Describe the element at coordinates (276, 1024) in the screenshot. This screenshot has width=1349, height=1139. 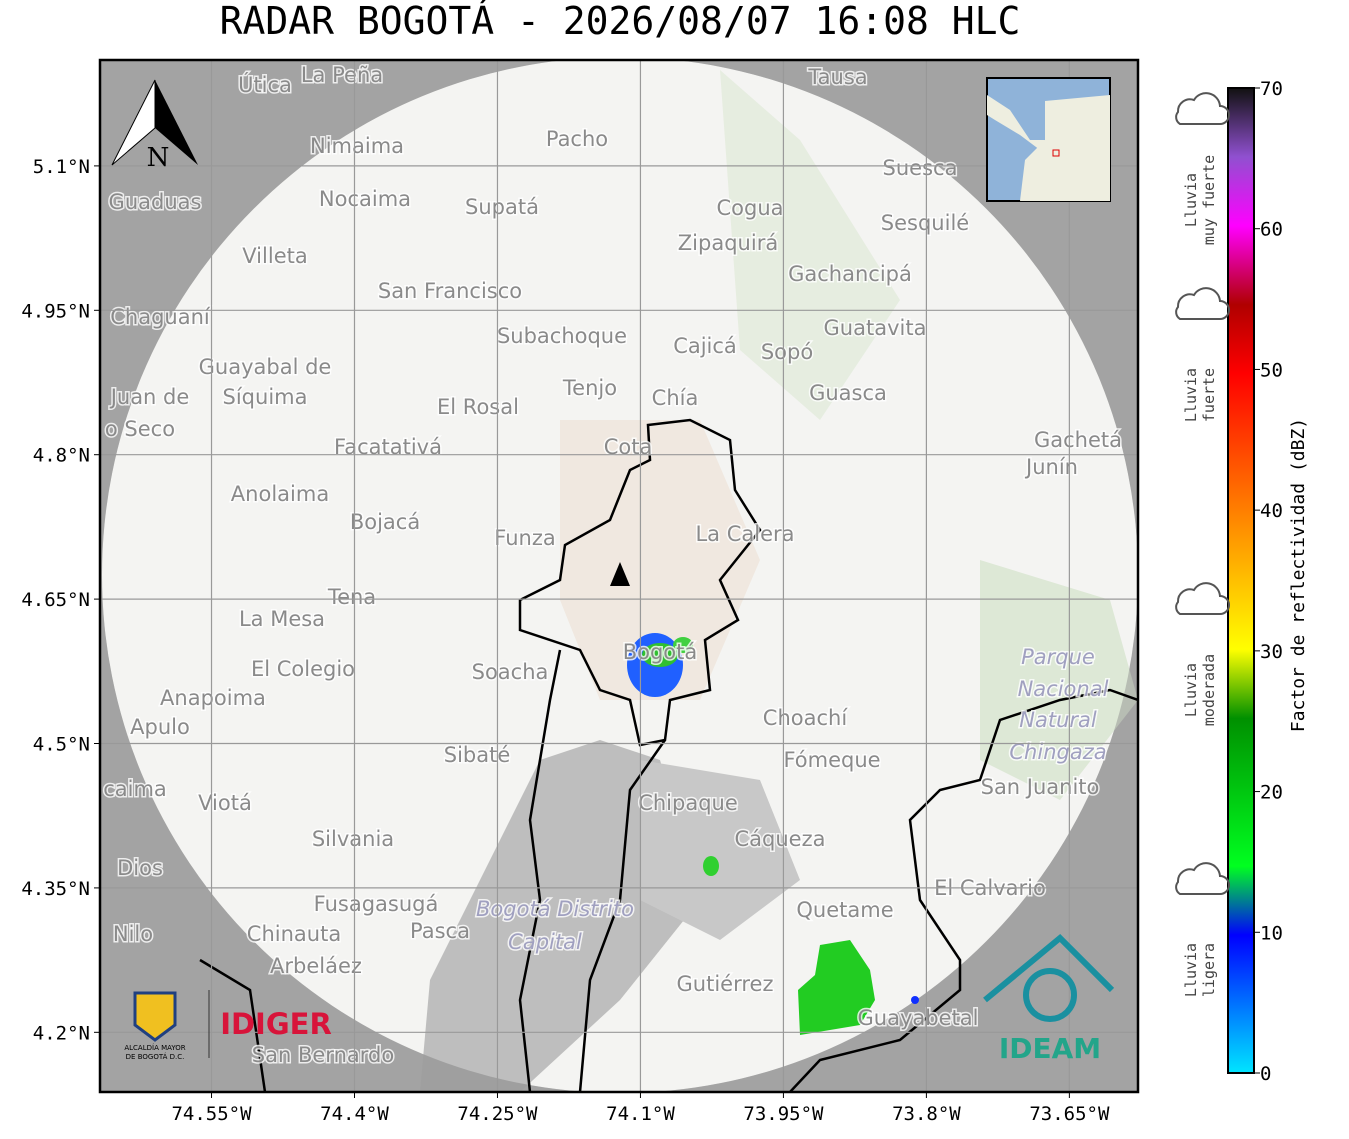
I see `idiger-logo: IDIGER` at that location.